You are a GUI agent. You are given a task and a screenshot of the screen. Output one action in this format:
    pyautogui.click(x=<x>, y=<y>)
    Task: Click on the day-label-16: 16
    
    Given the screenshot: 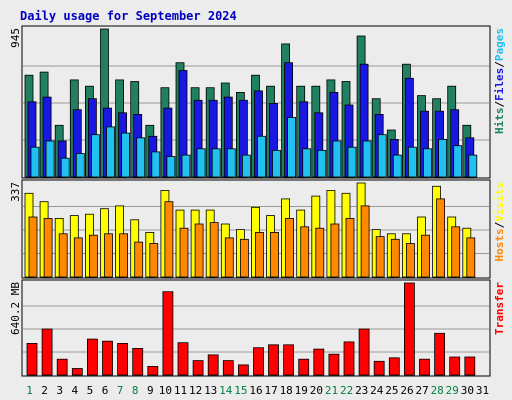 What is the action you would take?
    pyautogui.click(x=255, y=390)
    